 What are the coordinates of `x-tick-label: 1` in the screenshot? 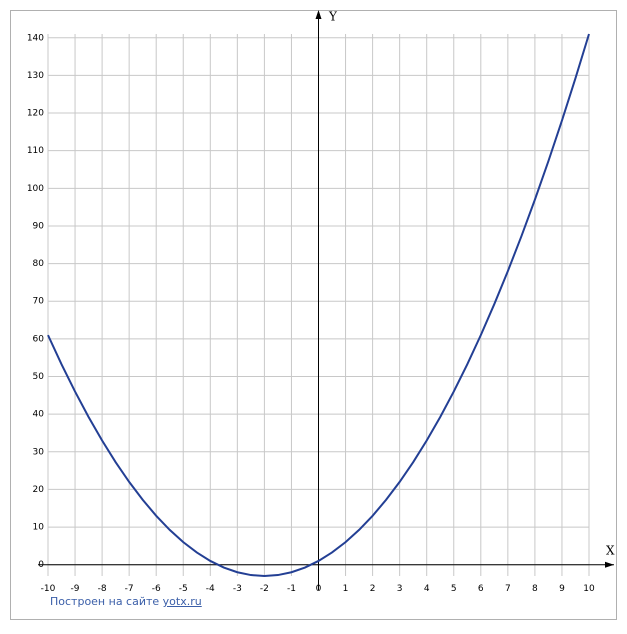 It's located at (346, 589).